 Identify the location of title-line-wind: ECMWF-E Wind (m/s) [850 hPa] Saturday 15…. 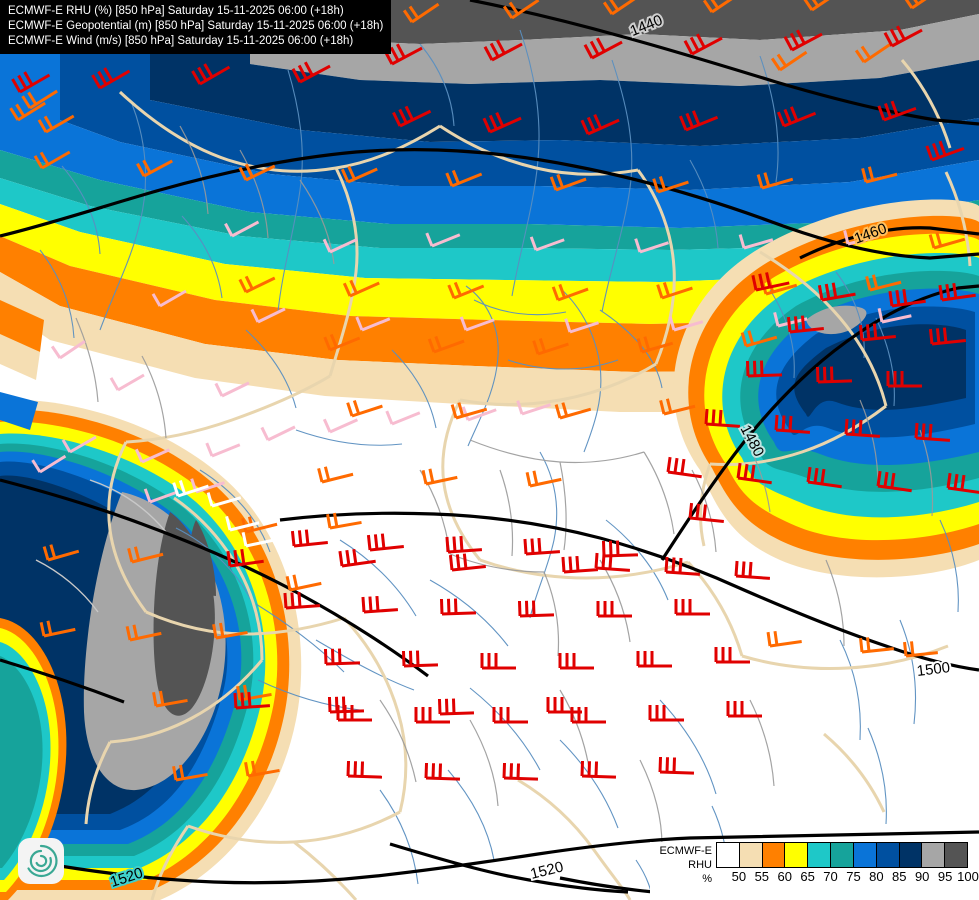
(181, 41).